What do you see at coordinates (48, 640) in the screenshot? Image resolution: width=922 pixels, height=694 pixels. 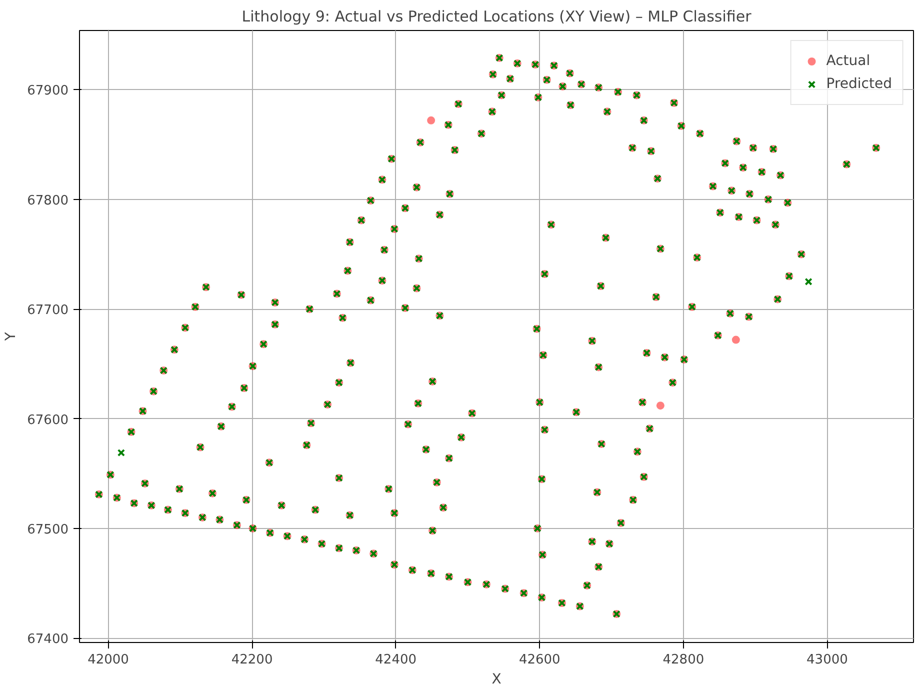 I see `y-tick-label: 67400` at bounding box center [48, 640].